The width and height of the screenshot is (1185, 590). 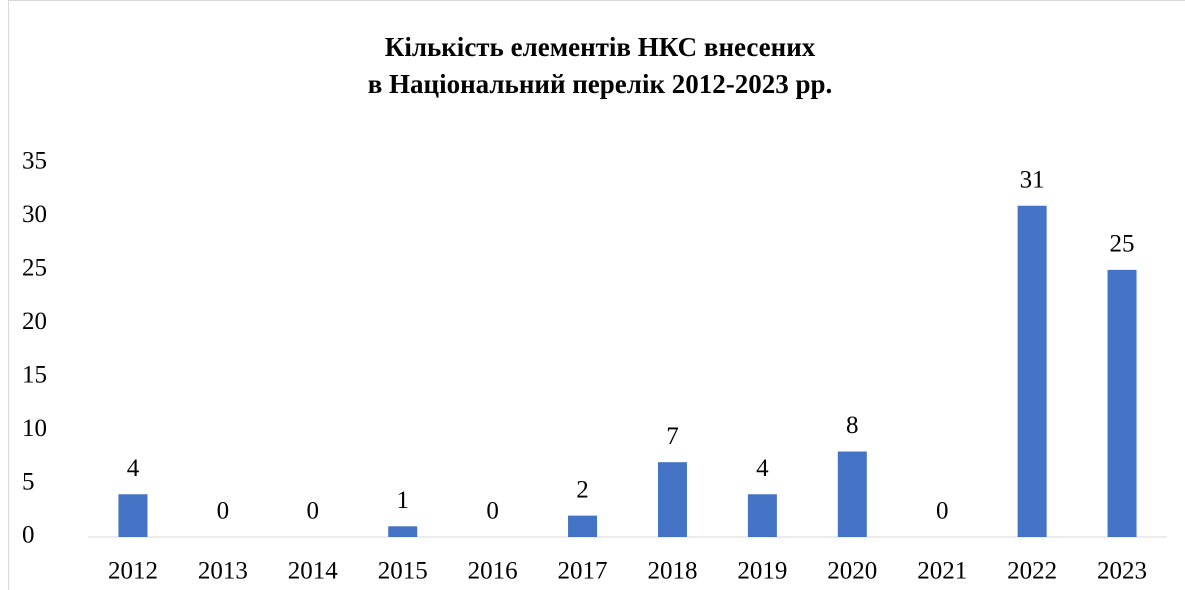 I want to click on data-label: 1, so click(x=402, y=500).